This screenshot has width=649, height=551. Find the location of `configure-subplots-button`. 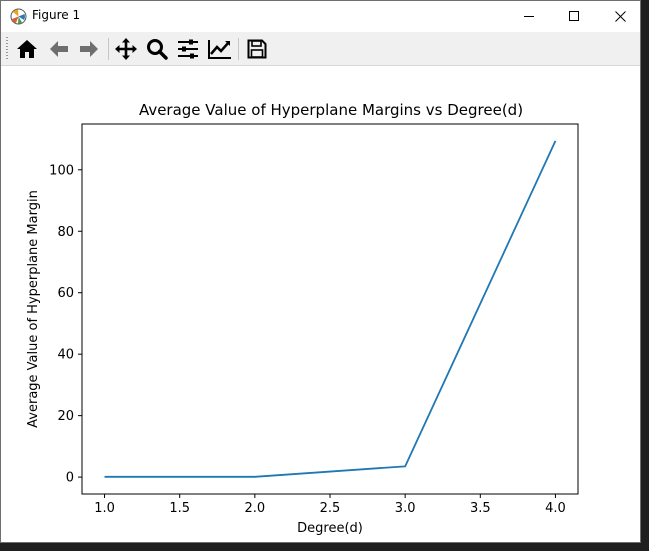

configure-subplots-button is located at coordinates (188, 49).